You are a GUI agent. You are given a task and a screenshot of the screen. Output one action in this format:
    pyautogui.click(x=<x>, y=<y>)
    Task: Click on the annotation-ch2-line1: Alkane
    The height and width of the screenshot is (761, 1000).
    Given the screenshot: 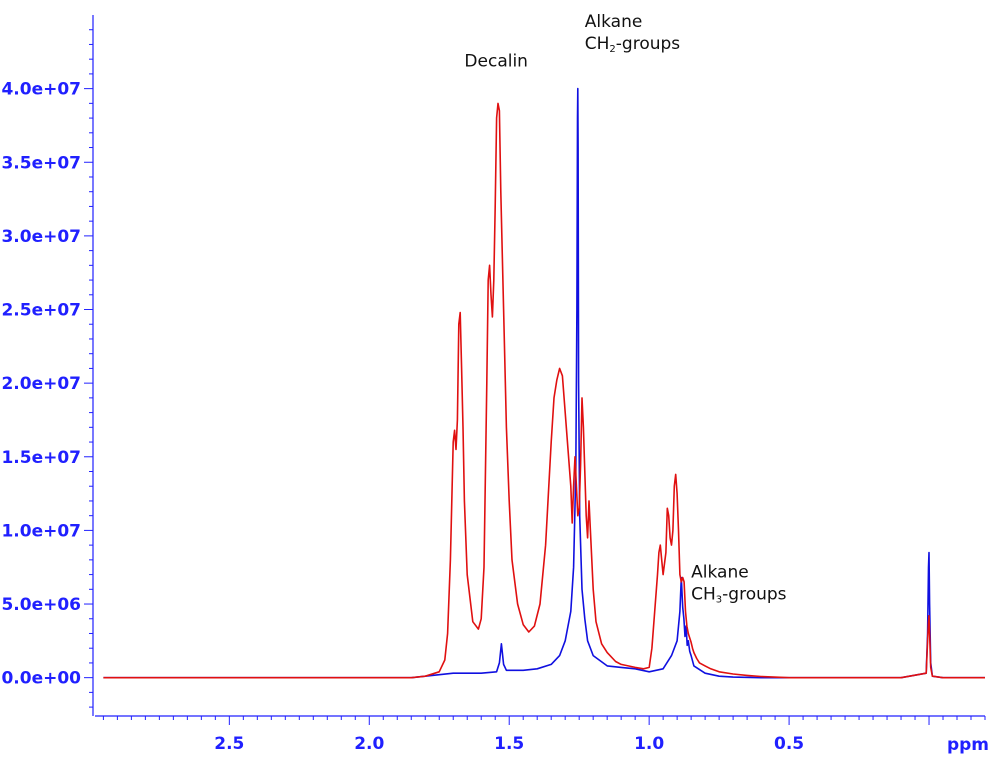 What is the action you would take?
    pyautogui.click(x=614, y=22)
    